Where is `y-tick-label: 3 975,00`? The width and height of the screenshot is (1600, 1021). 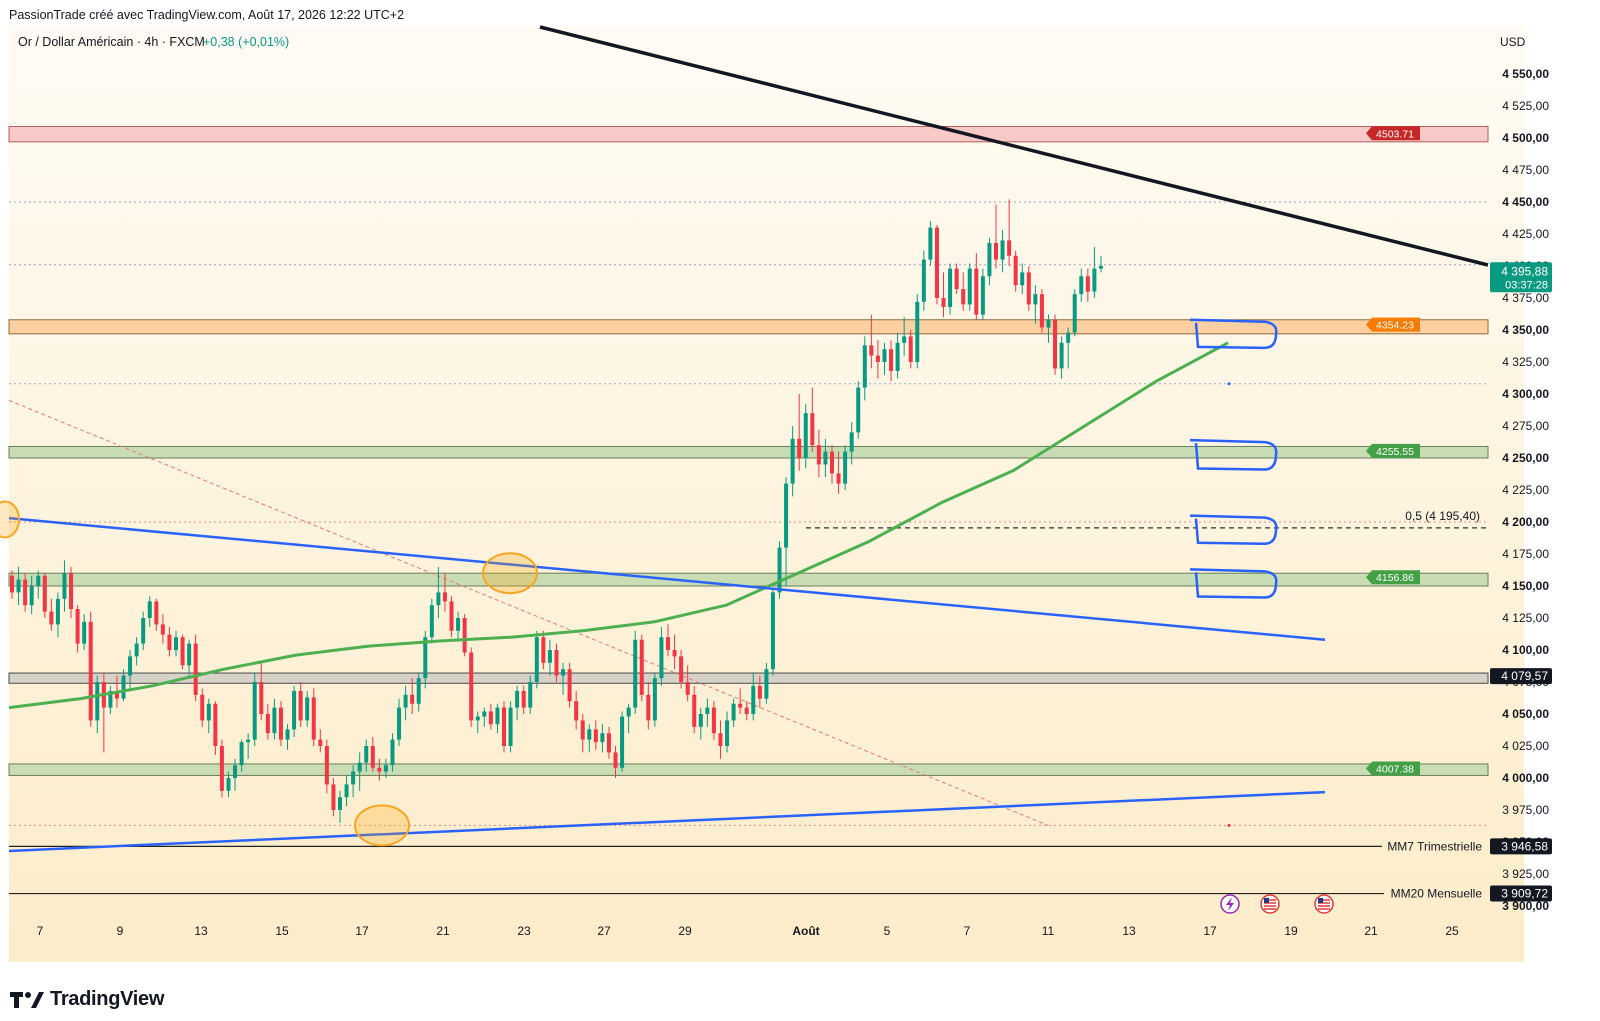 y-tick-label: 3 975,00 is located at coordinates (1525, 810).